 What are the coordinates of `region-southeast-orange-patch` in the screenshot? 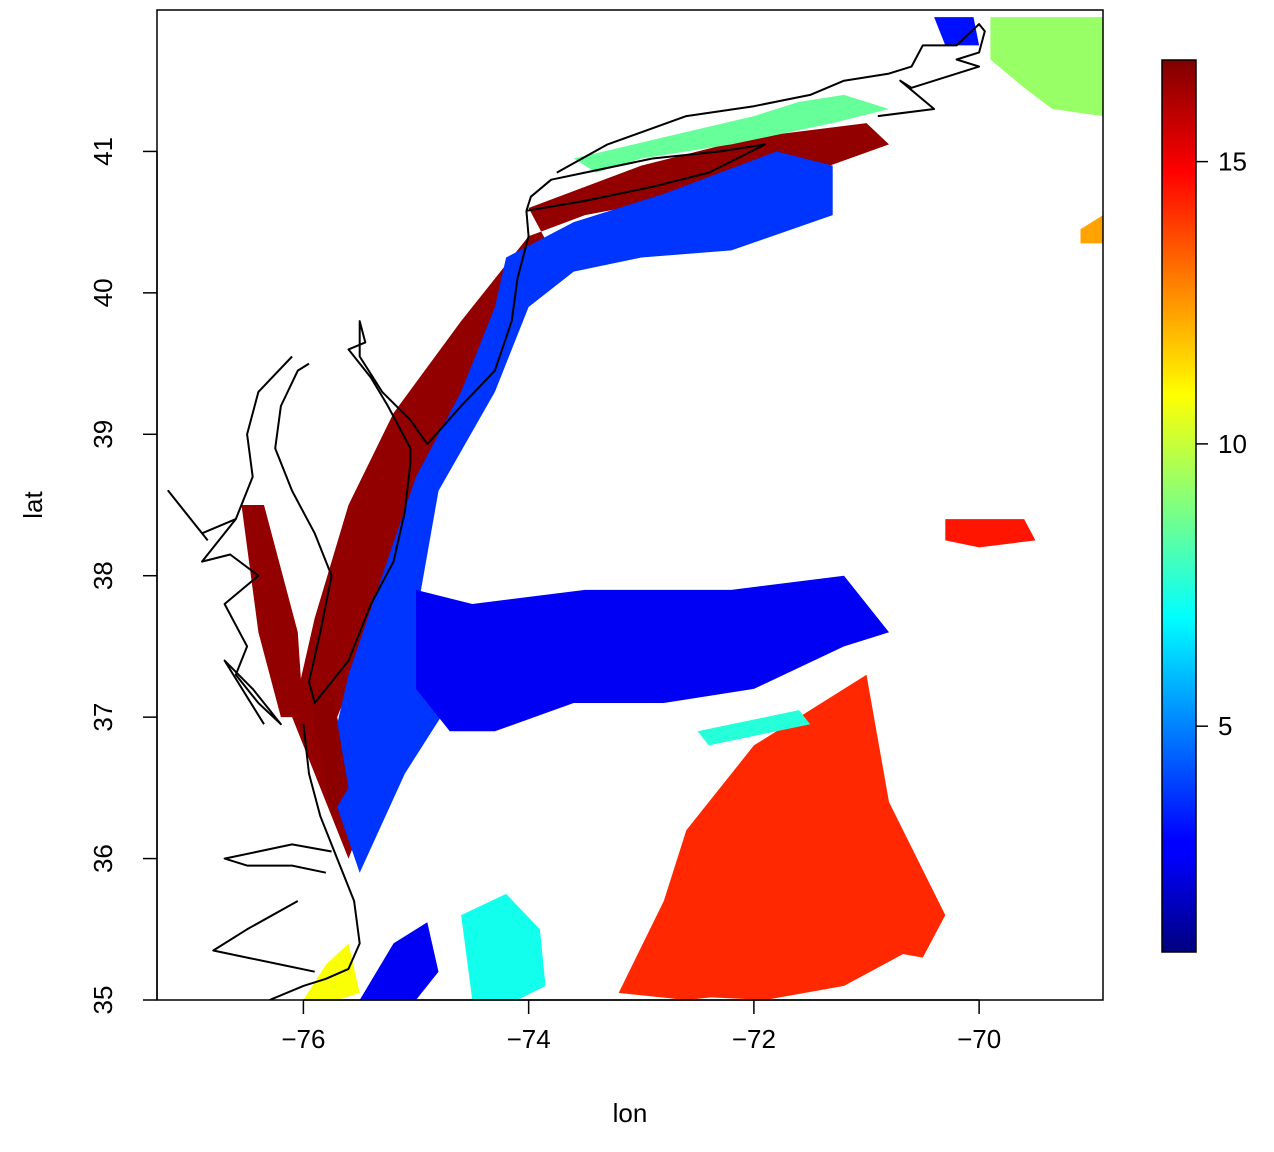 It's located at (782, 837).